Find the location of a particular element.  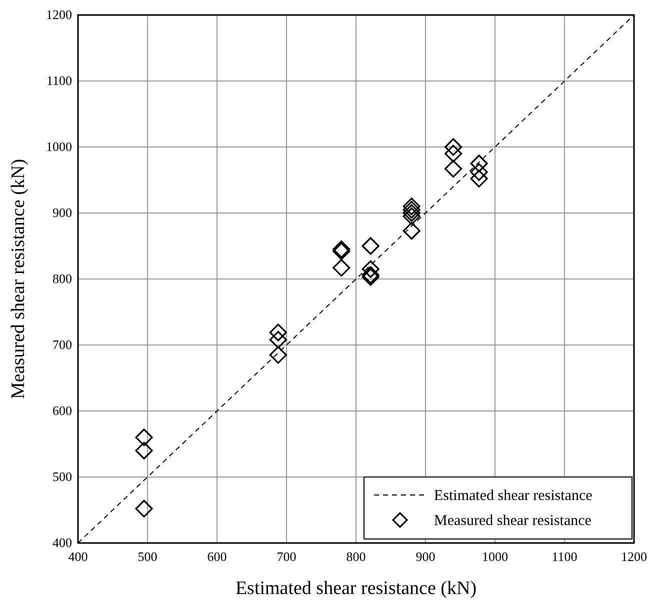

y-axis-title: Measured shear resistance (kN) is located at coordinates (18, 279).